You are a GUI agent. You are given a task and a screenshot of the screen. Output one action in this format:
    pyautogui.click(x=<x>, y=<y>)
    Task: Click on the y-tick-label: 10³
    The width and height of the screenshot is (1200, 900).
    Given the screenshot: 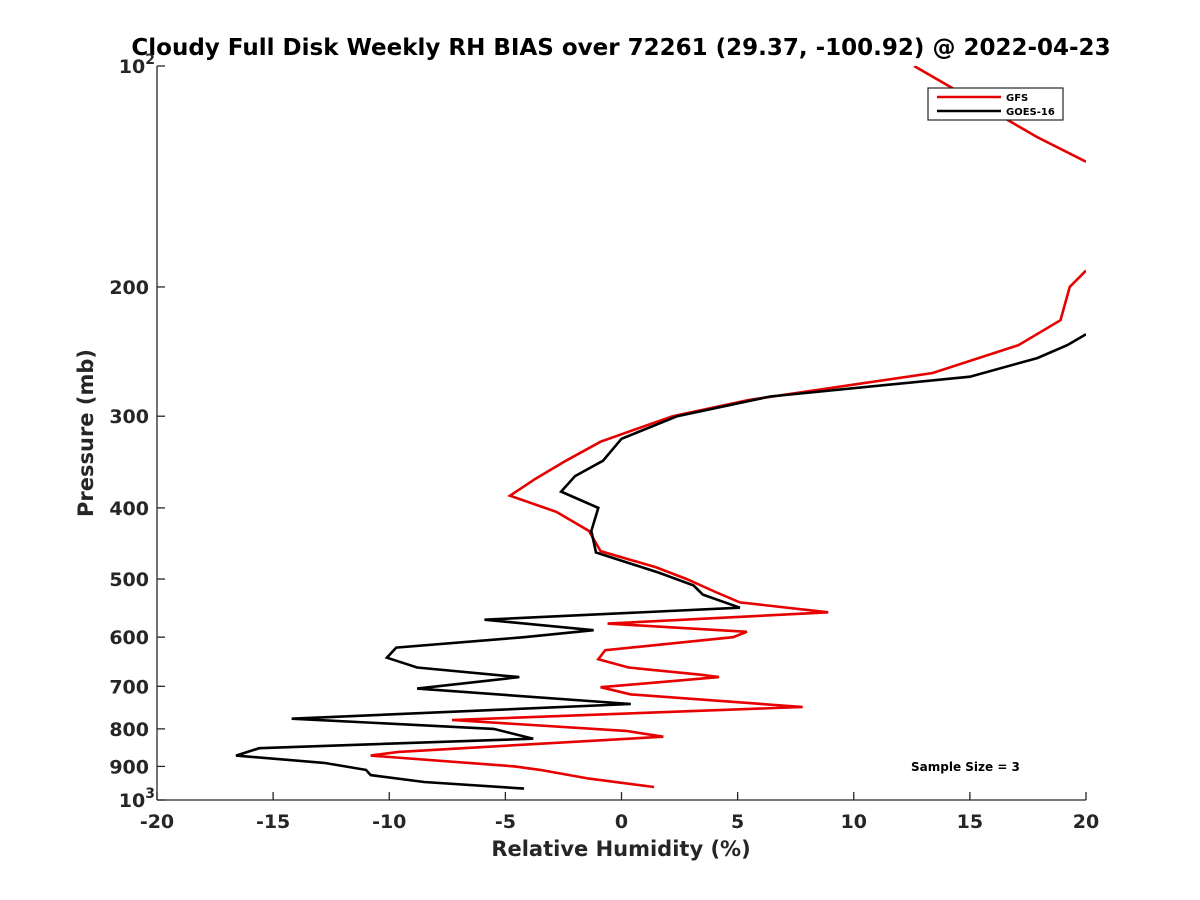 What is the action you would take?
    pyautogui.click(x=137, y=799)
    